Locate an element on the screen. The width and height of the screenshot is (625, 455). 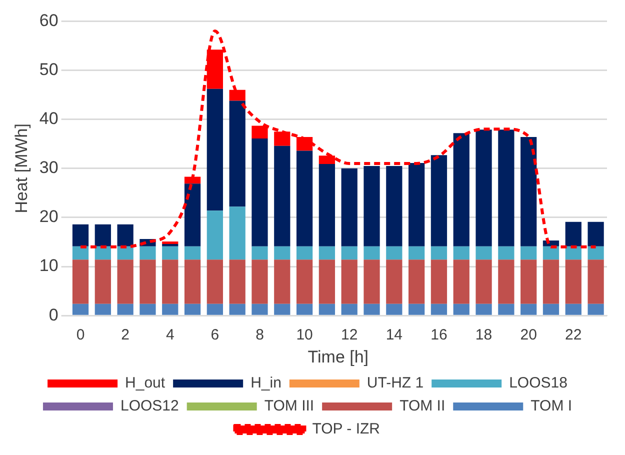
legend-label: TOM I is located at coordinates (551, 406).